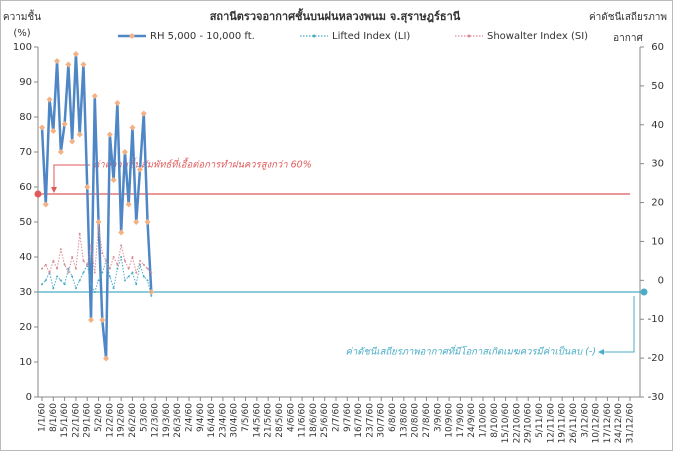 The image size is (673, 451). I want to click on x-tick-label: 26/3/60, so click(178, 420).